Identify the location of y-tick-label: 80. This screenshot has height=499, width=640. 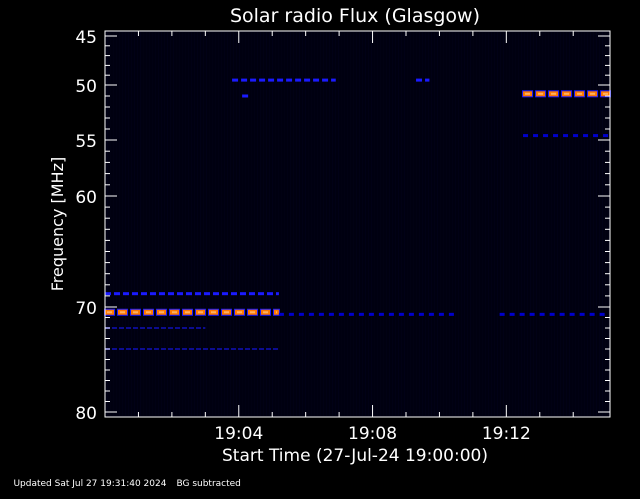
(86, 414).